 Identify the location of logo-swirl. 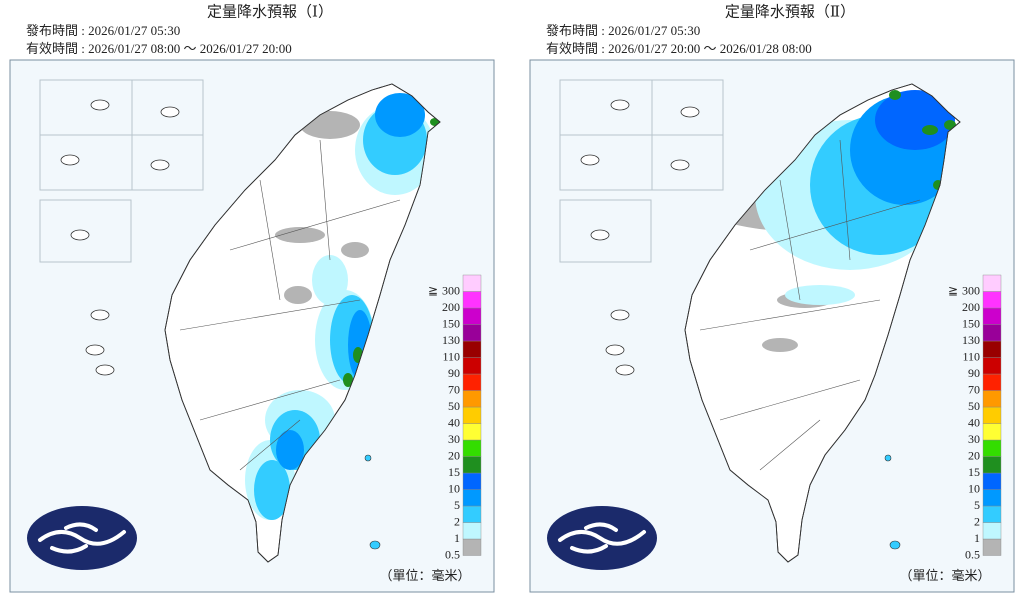
(602, 538).